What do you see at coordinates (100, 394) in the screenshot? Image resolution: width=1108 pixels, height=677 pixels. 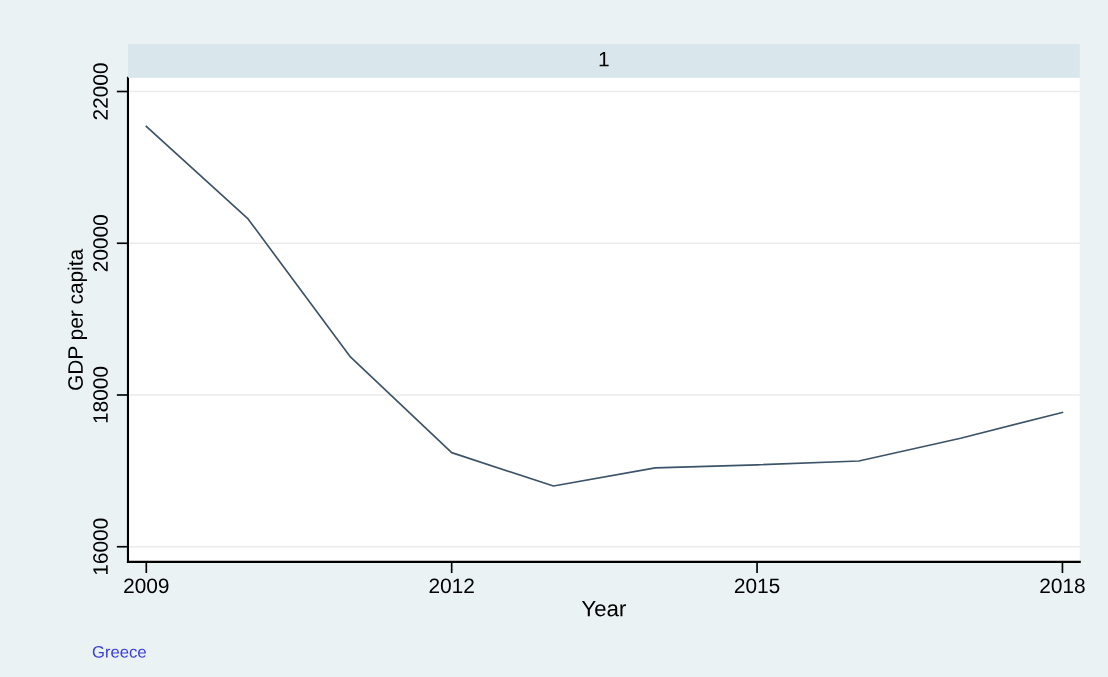 I see `y-tick-label: 18000` at bounding box center [100, 394].